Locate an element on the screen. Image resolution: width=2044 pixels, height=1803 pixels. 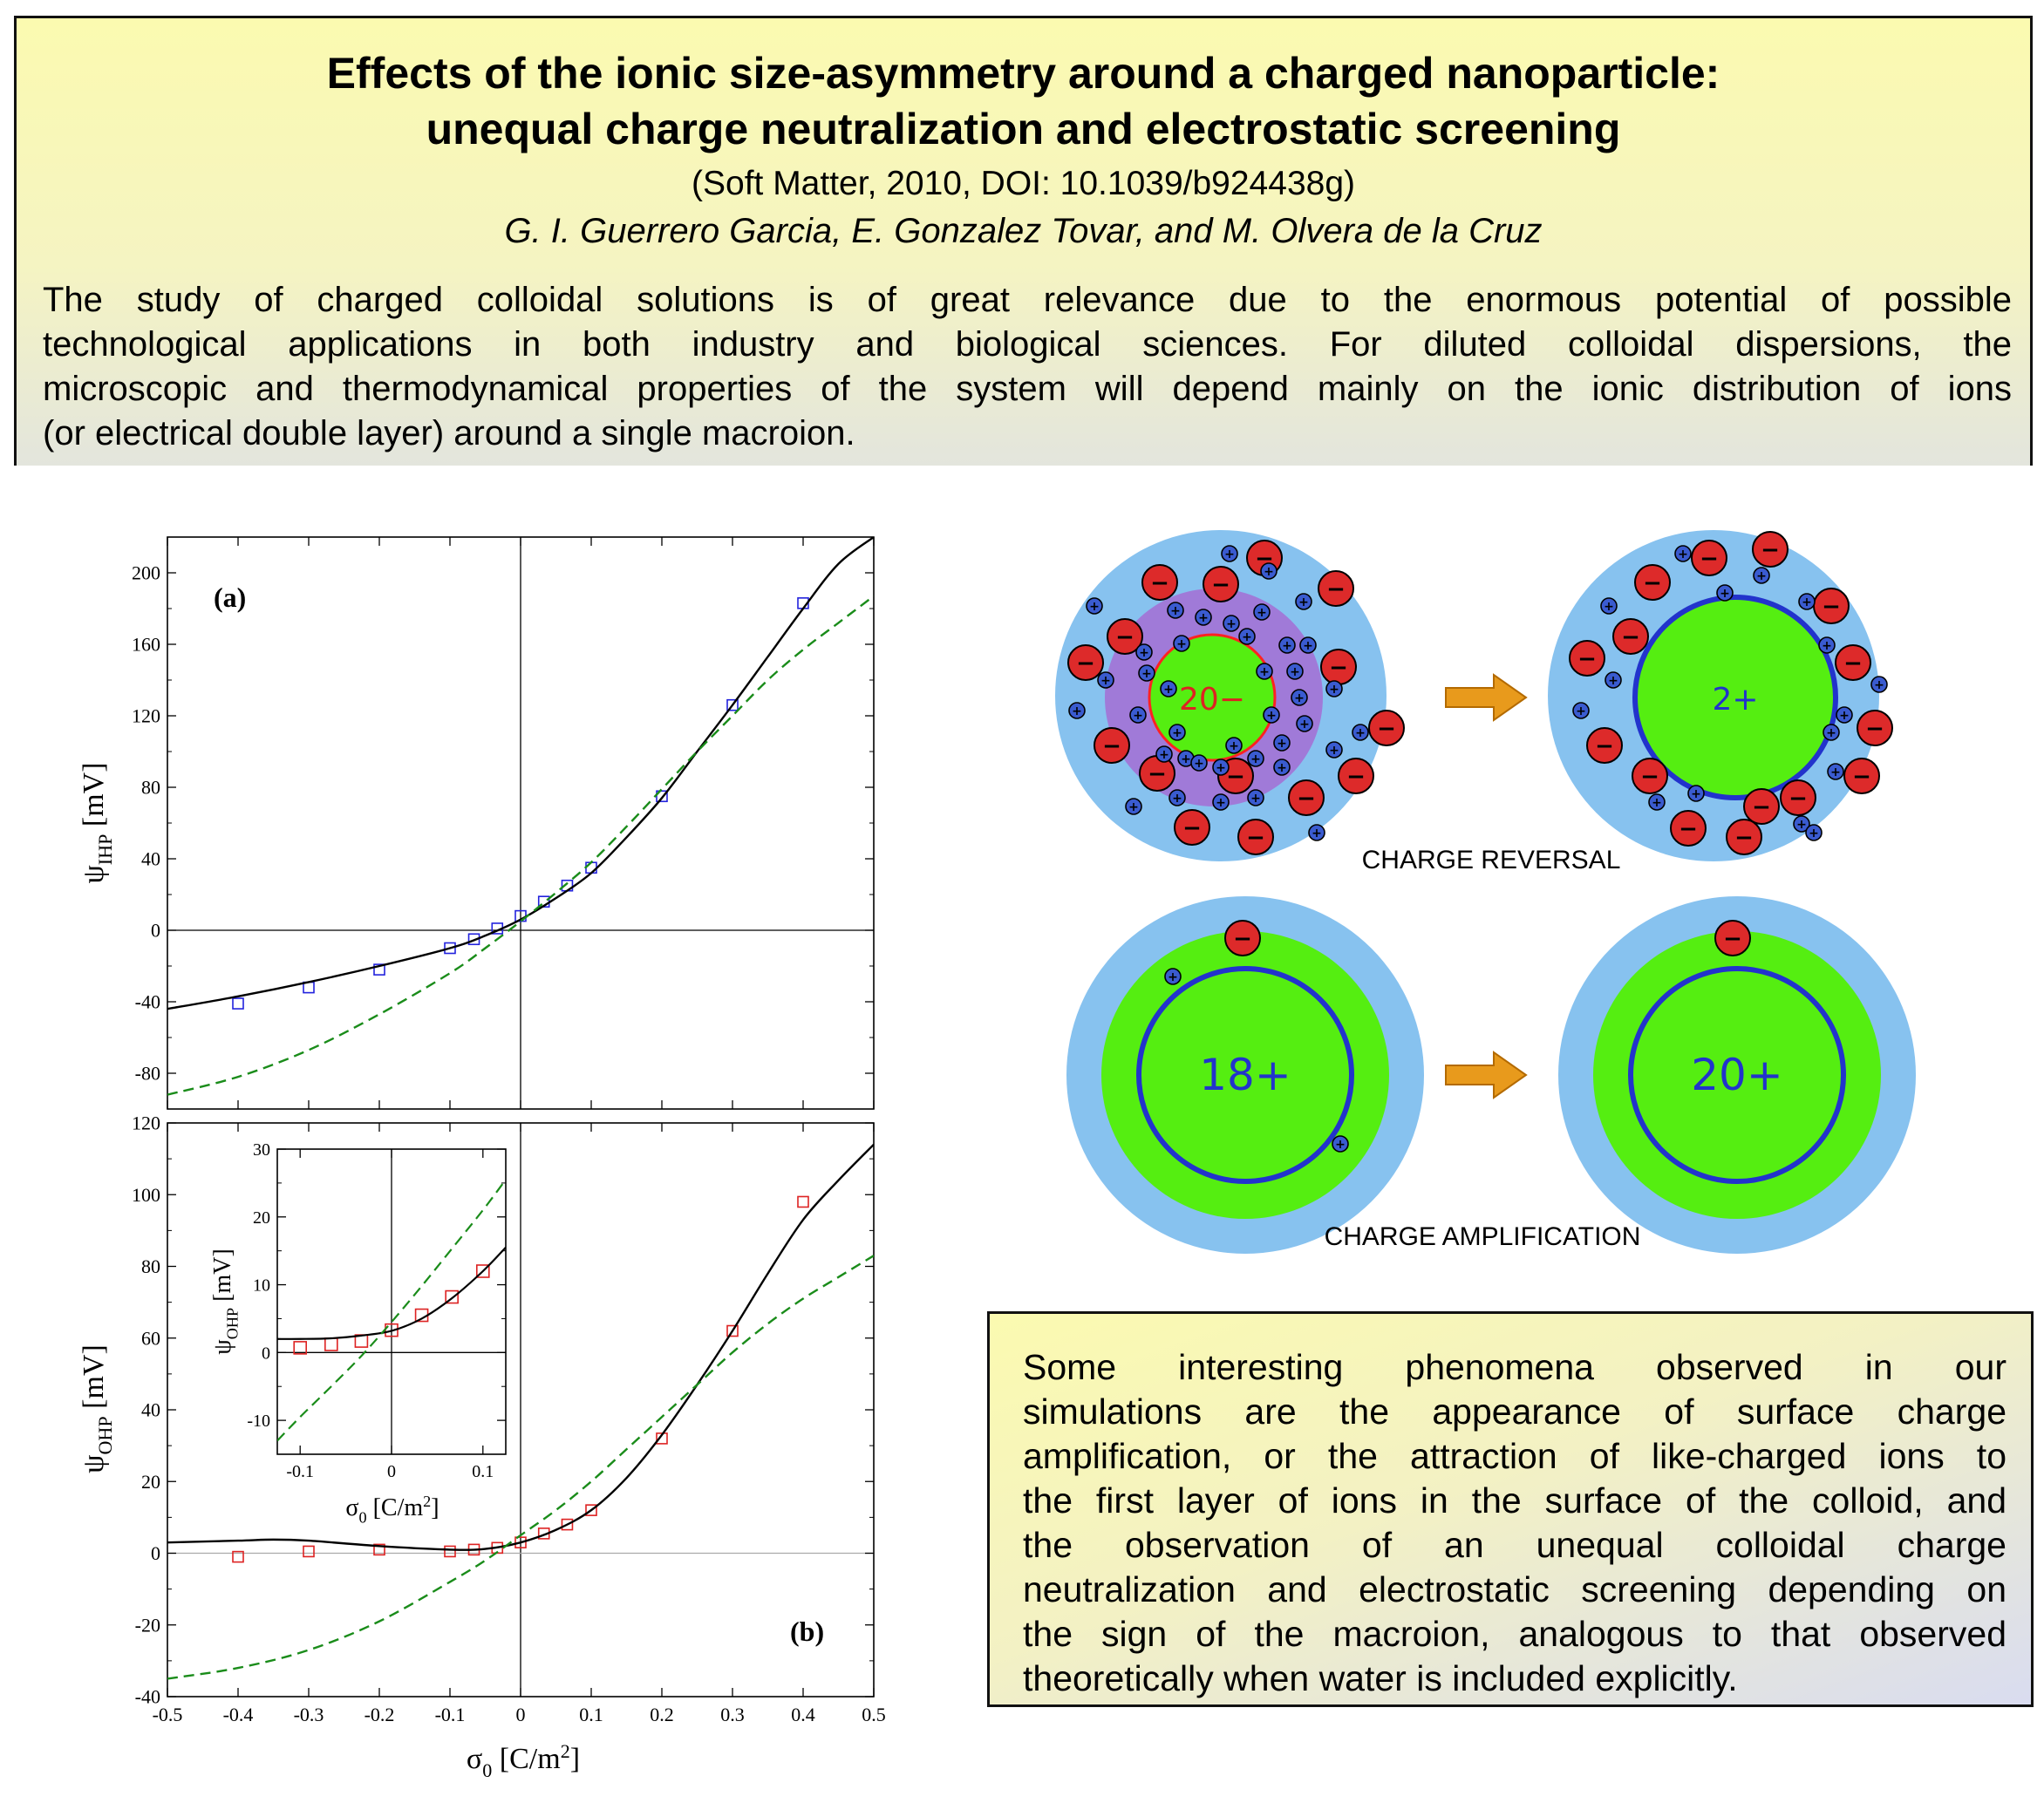
right-arrow-icon is located at coordinates (1487, 698).